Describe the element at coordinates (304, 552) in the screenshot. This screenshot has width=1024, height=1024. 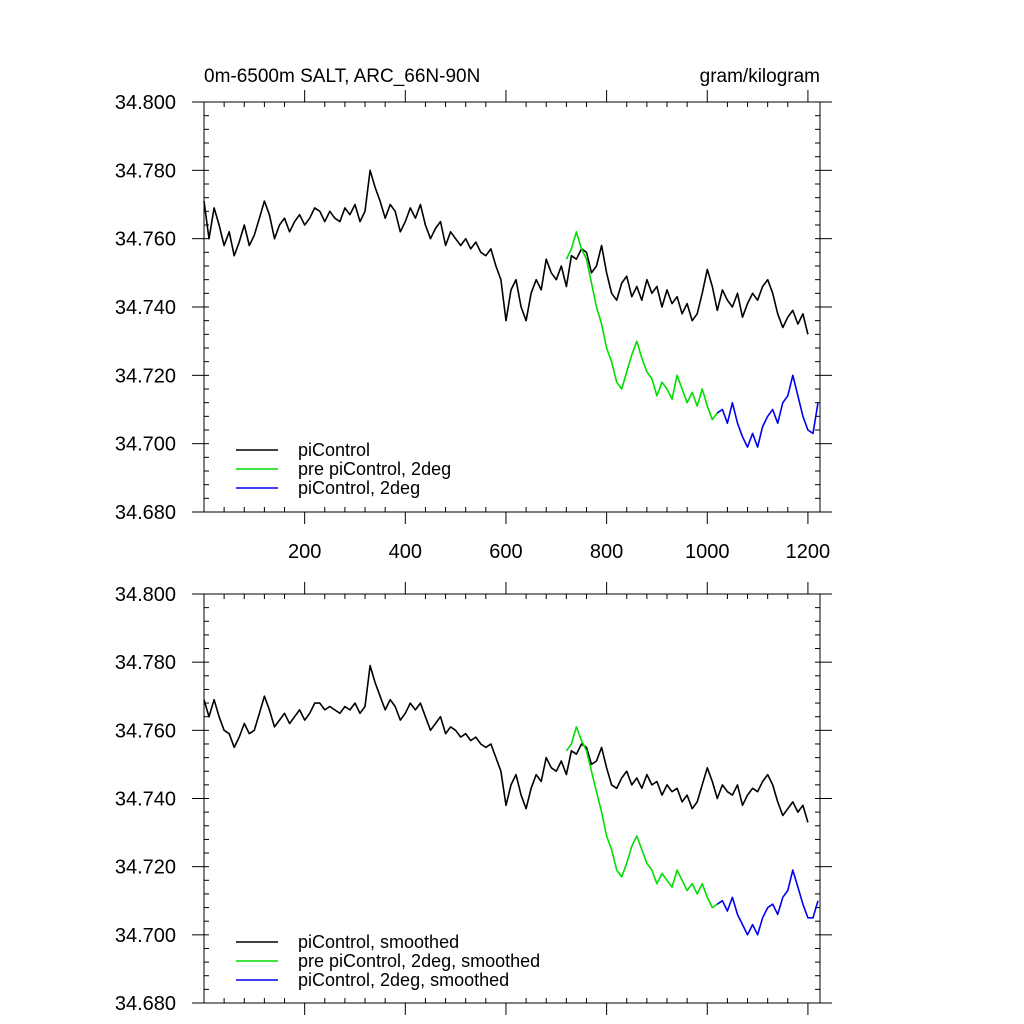
I see `x-tick-label: 200` at that location.